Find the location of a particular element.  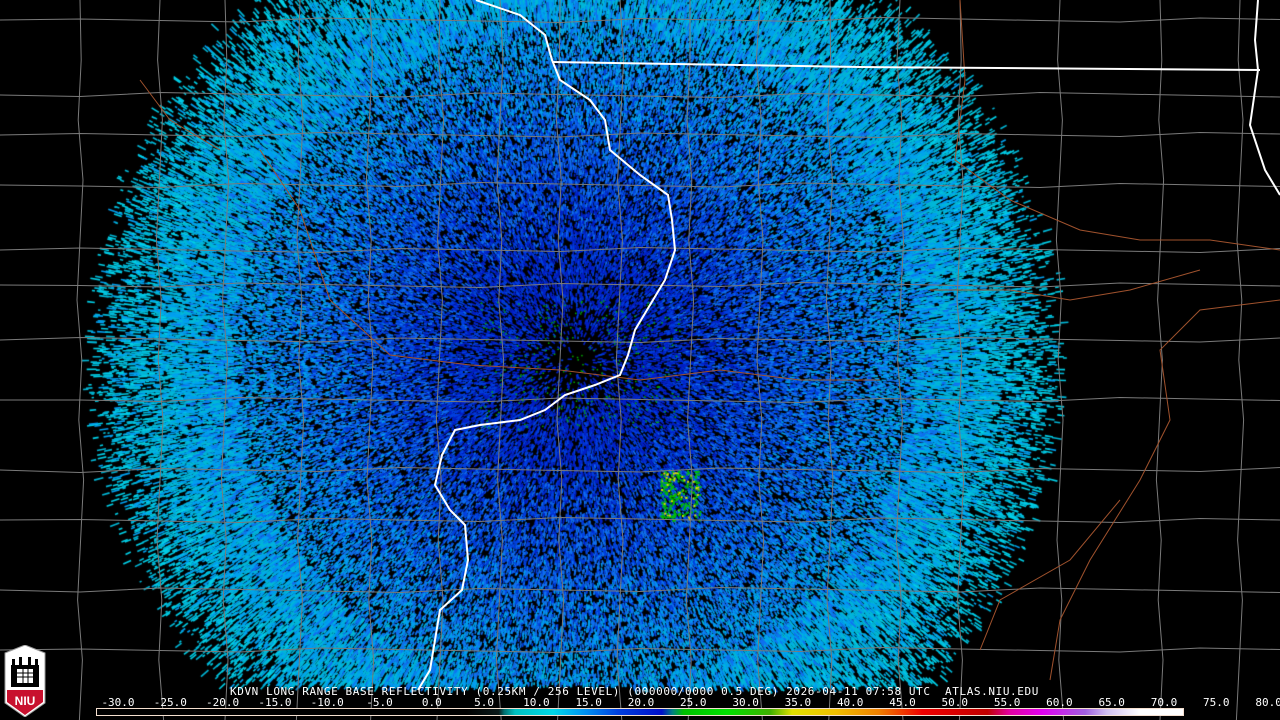

legend-label: -30.0 is located at coordinates (118, 702).